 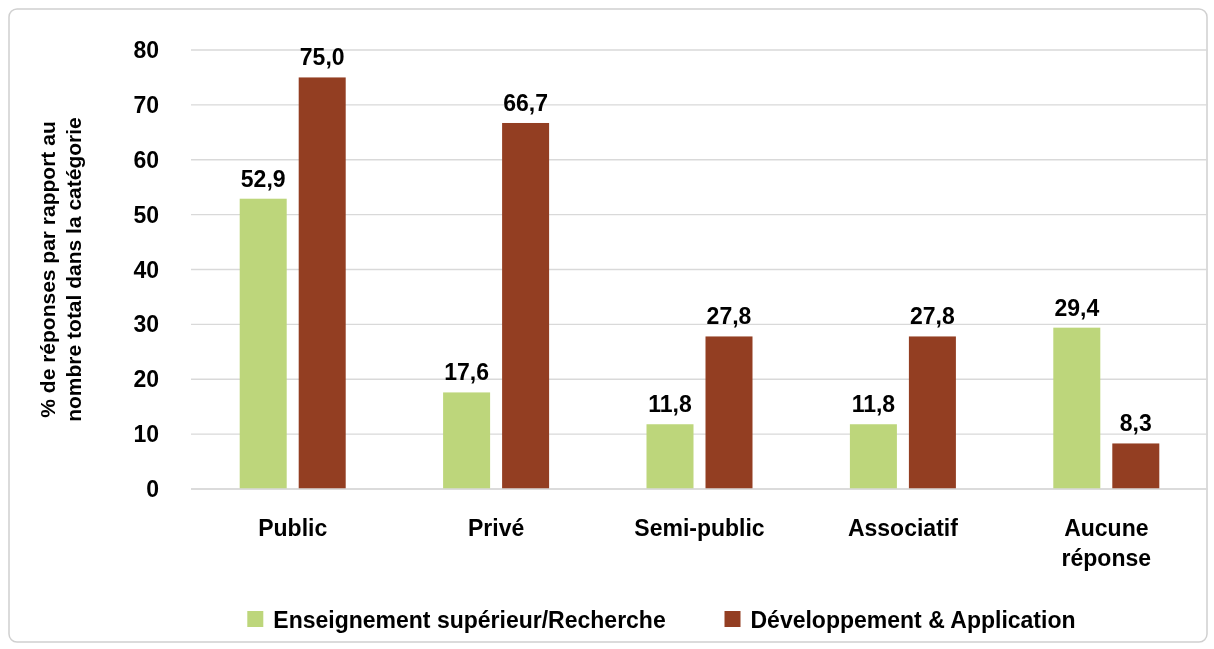 What do you see at coordinates (1106, 543) in the screenshot?
I see `x-tick-label: Aucune réponse` at bounding box center [1106, 543].